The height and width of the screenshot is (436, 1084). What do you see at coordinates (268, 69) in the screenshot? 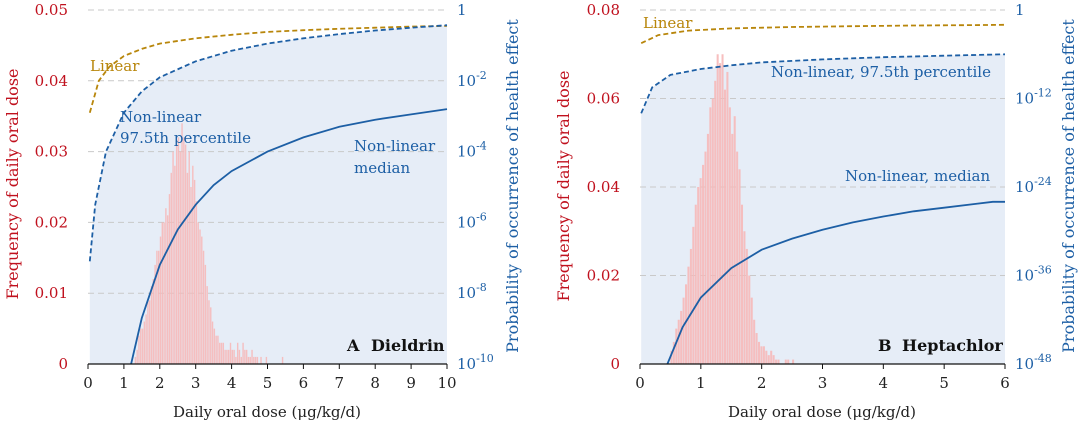
I see `panel-a-linear-line` at bounding box center [268, 69].